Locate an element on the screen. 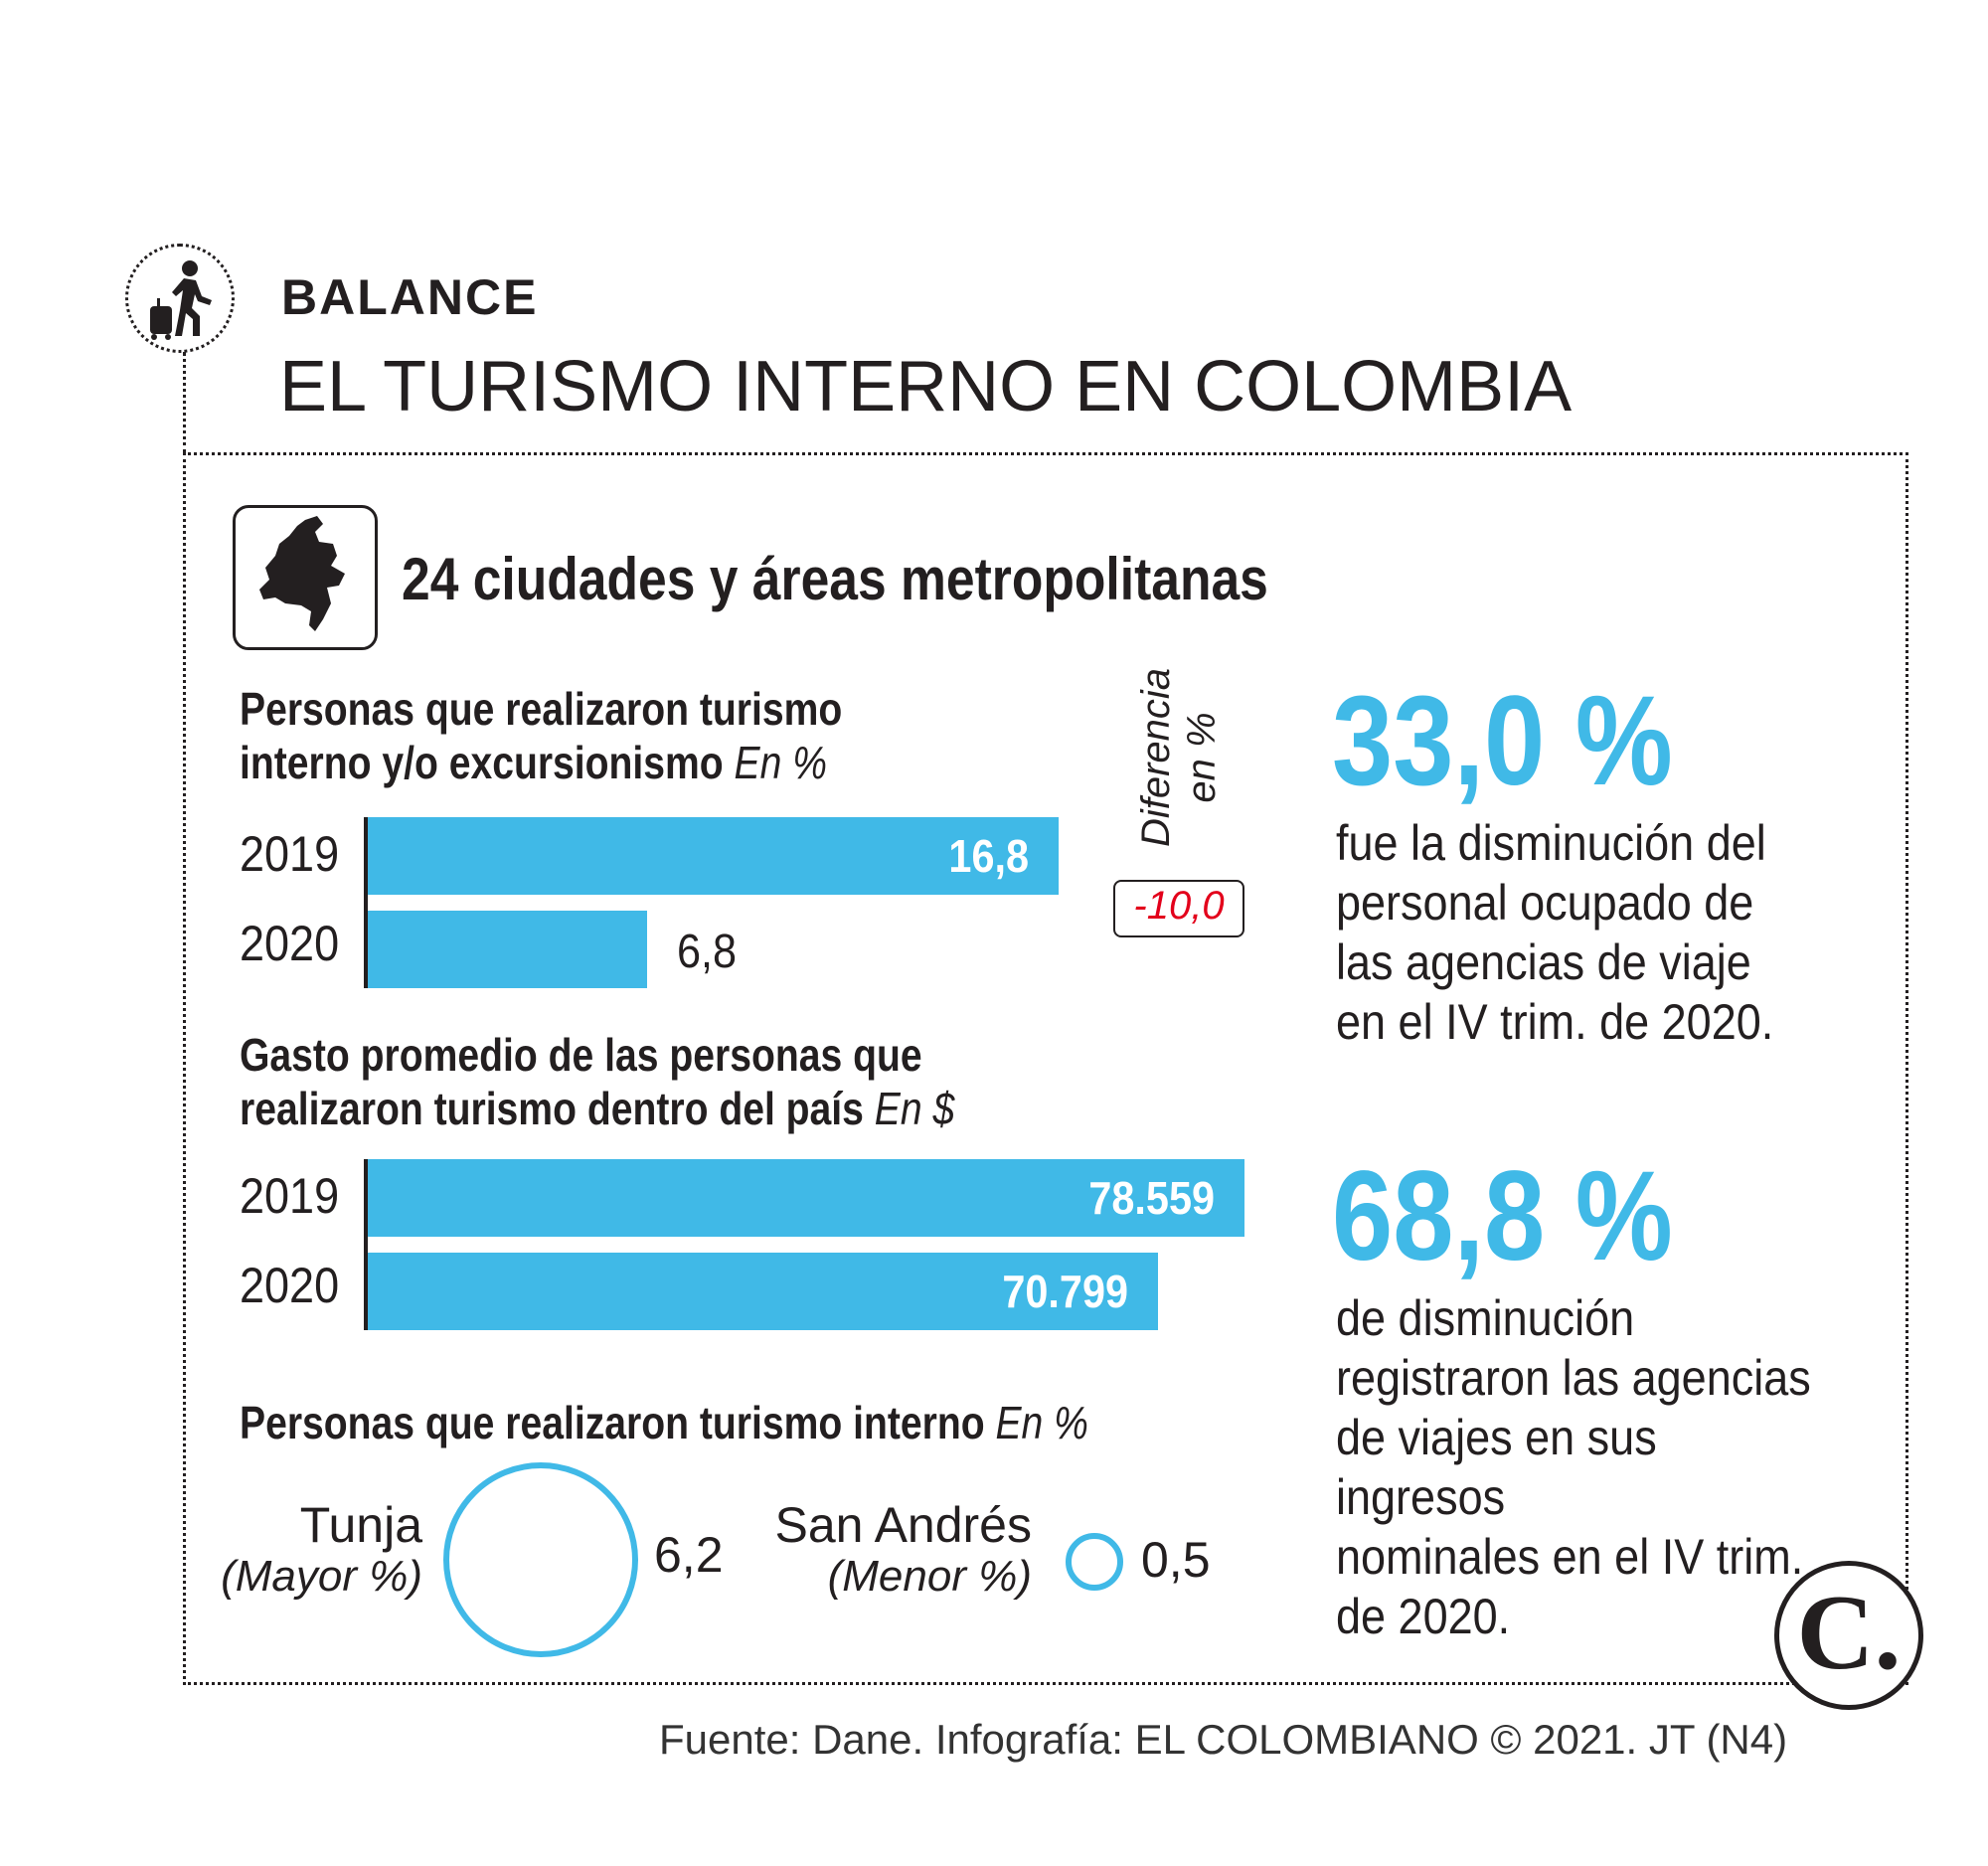 The height and width of the screenshot is (1866, 1988). chart1-category-2019: 2019 is located at coordinates (290, 854).